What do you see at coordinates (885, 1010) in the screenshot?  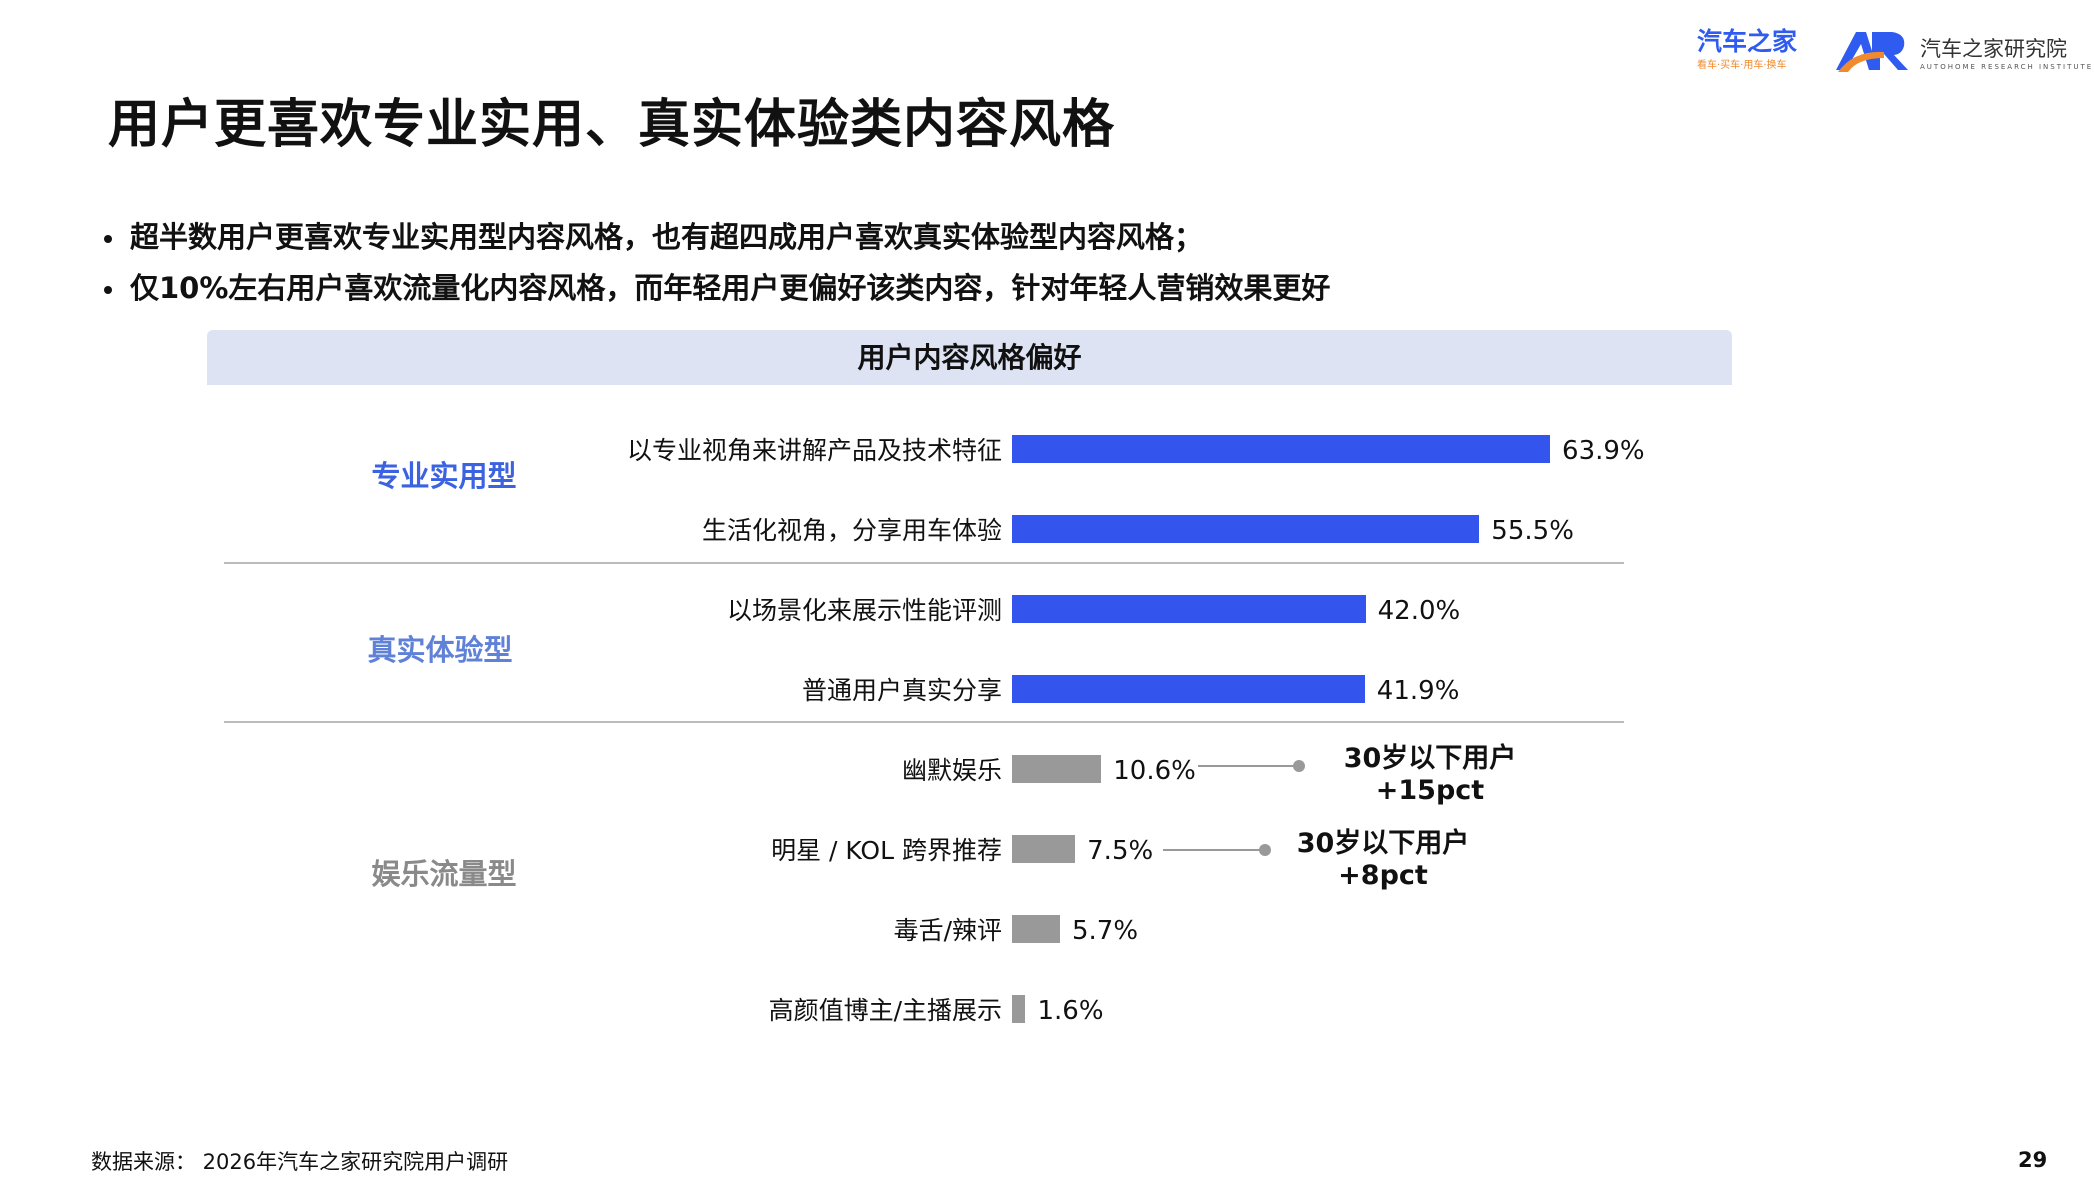 I see `bar-label: 高颜值博主/主播展示` at bounding box center [885, 1010].